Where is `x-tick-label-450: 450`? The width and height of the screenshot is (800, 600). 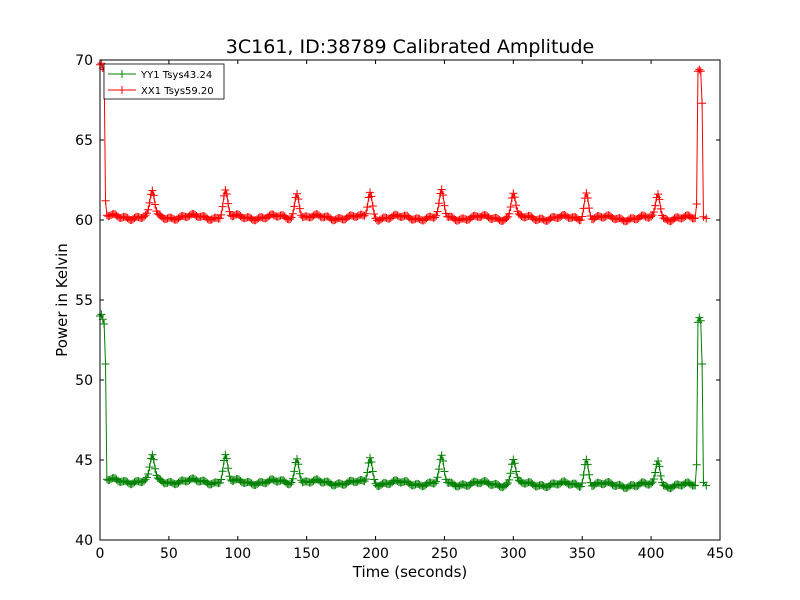
x-tick-label-450: 450 is located at coordinates (720, 554).